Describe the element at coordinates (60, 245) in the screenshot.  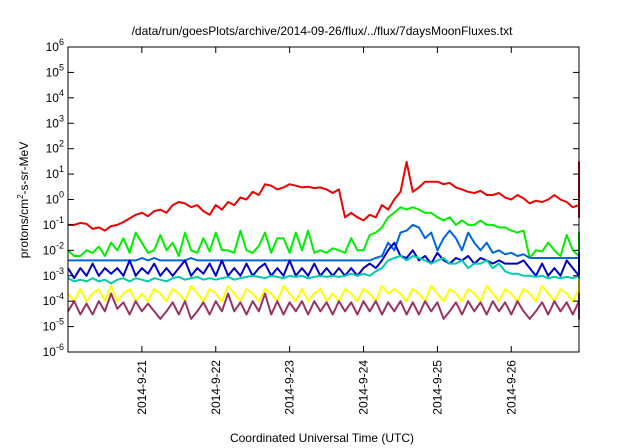
I see `y-tick-label-exp: -2` at that location.